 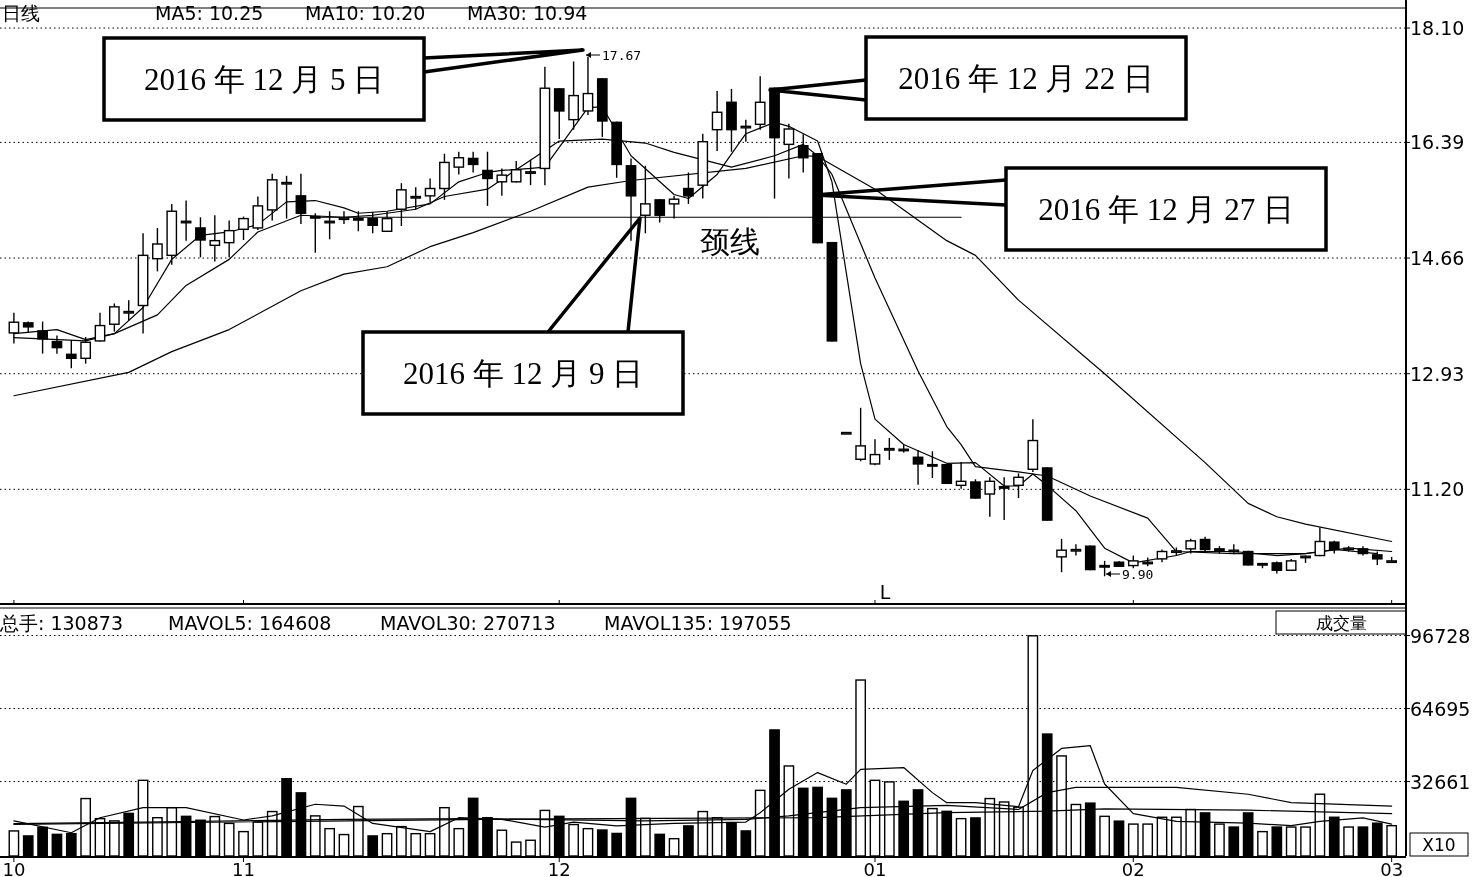 What do you see at coordinates (1341, 622) in the screenshot?
I see `annotation: 成交量` at bounding box center [1341, 622].